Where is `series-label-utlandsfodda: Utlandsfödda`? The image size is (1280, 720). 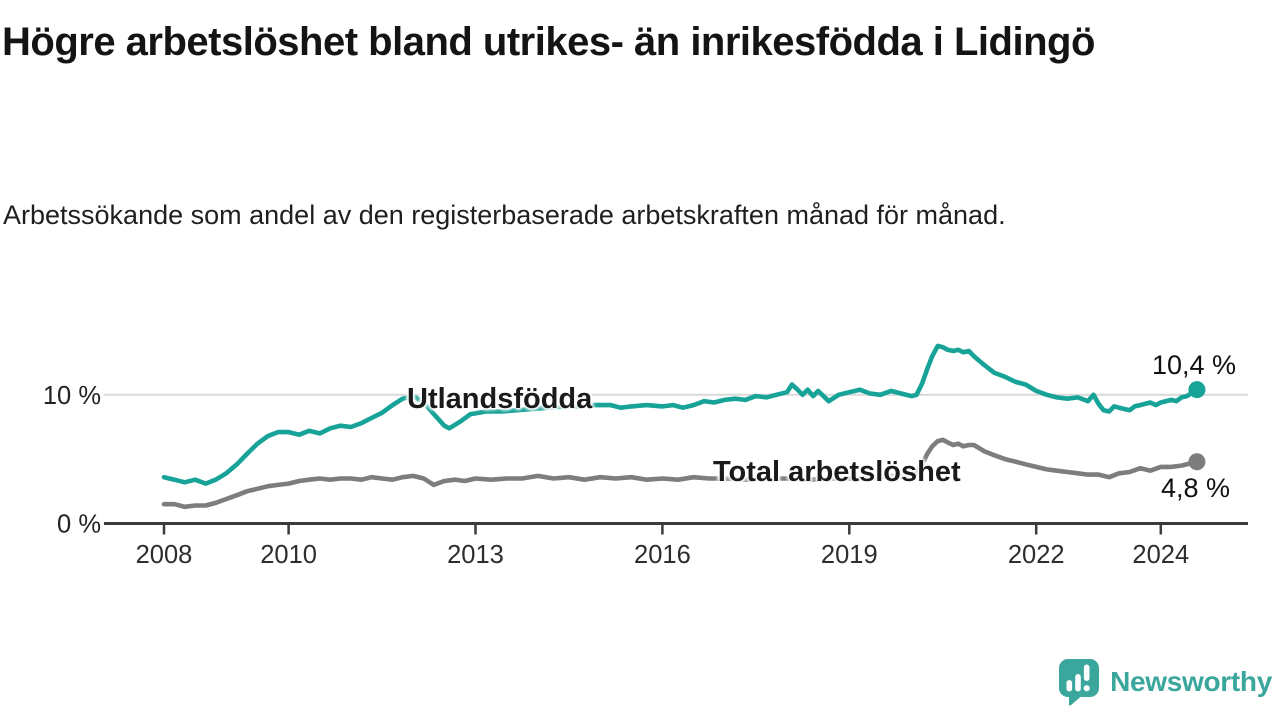 series-label-utlandsfodda: Utlandsfödda is located at coordinates (500, 399).